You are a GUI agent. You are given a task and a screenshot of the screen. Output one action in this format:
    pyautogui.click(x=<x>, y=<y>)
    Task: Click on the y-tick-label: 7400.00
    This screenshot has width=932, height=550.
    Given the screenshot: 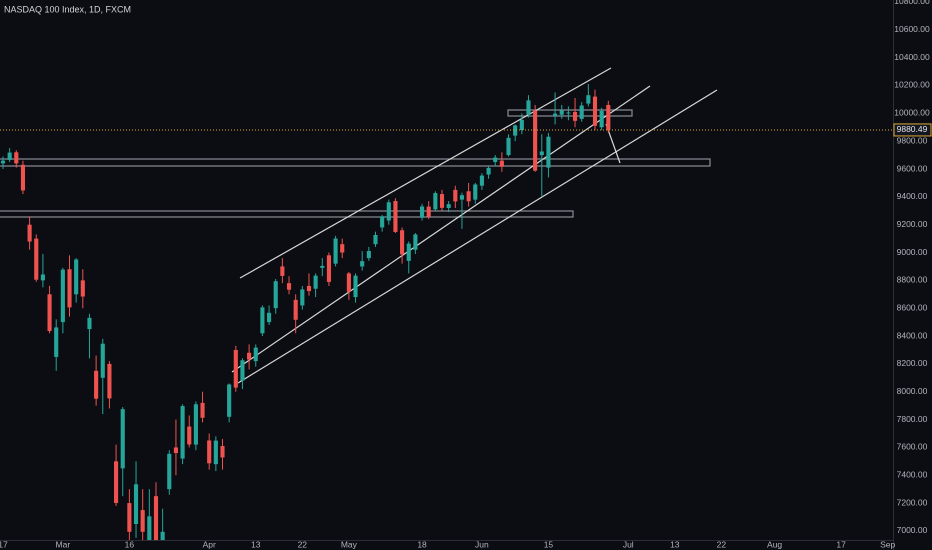 What is the action you would take?
    pyautogui.click(x=912, y=475)
    